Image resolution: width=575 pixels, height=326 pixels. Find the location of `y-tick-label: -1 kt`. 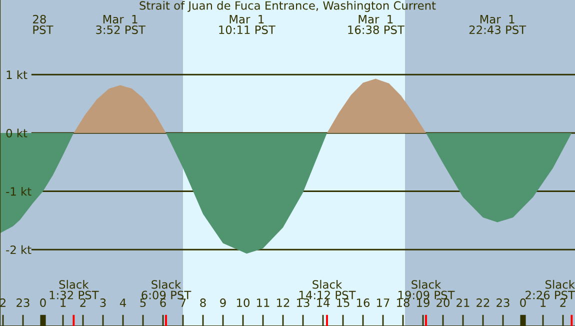

y-tick-label: -1 kt is located at coordinates (19, 191).